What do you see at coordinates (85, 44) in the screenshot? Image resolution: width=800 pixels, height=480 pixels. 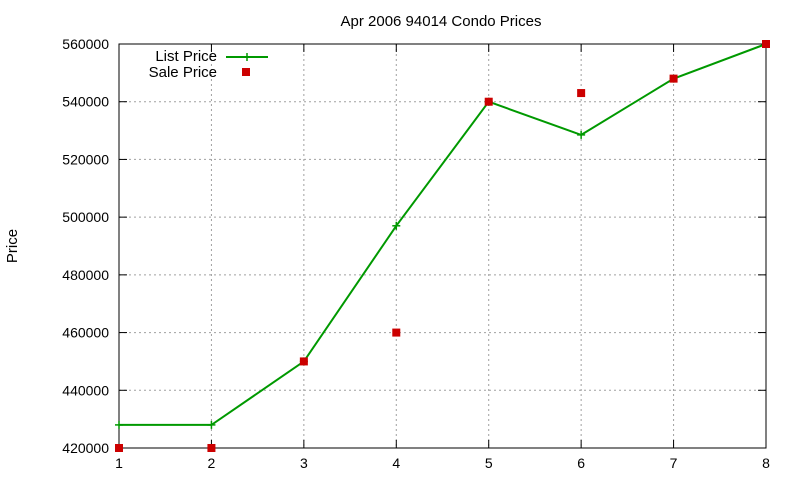 I see `y-tick-label: 560000` at bounding box center [85, 44].